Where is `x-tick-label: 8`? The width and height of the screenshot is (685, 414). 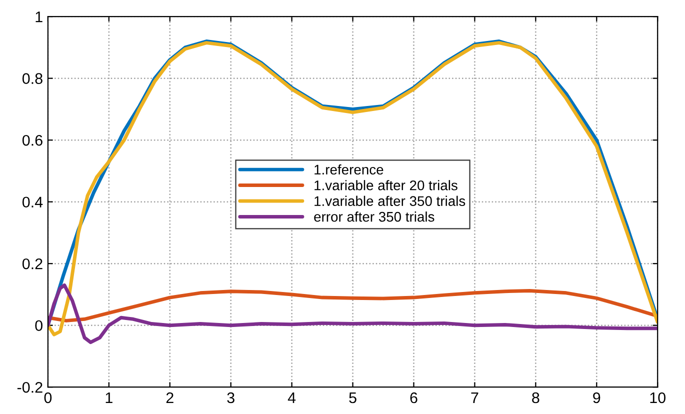
x-tick-label: 8 is located at coordinates (536, 398).